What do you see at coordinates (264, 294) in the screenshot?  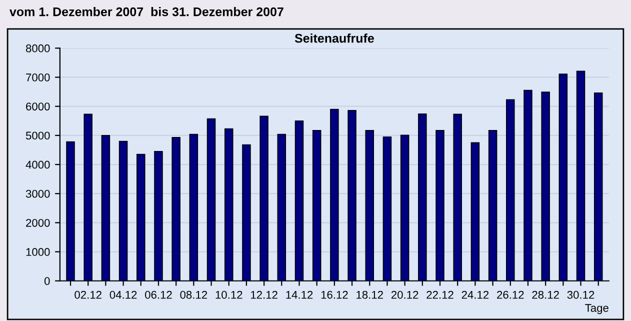 I see `x-tick-label: 12.12` at bounding box center [264, 294].